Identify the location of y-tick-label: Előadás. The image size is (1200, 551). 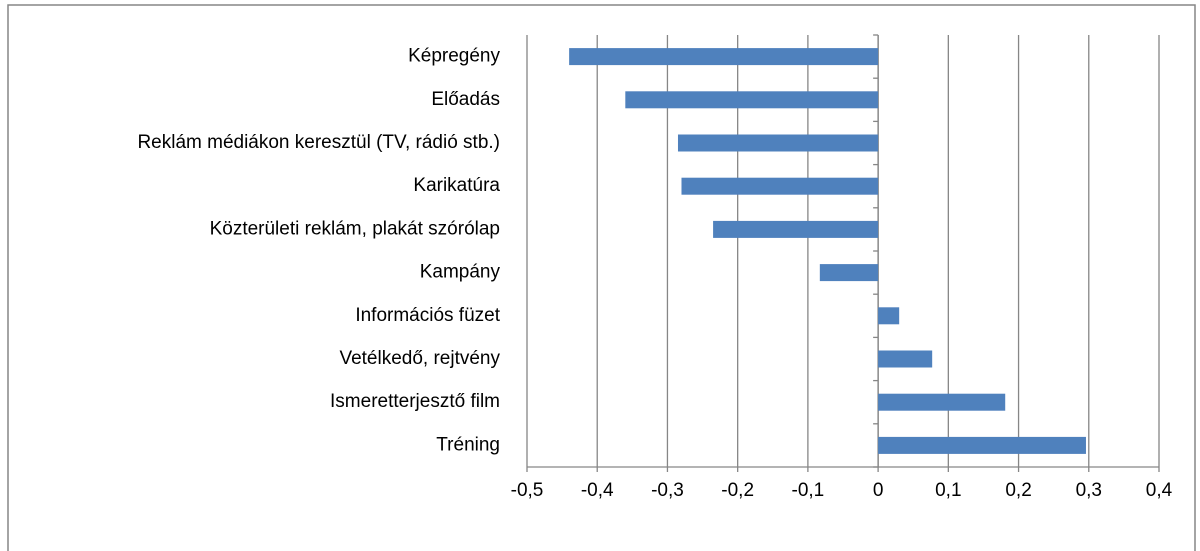
(465, 99).